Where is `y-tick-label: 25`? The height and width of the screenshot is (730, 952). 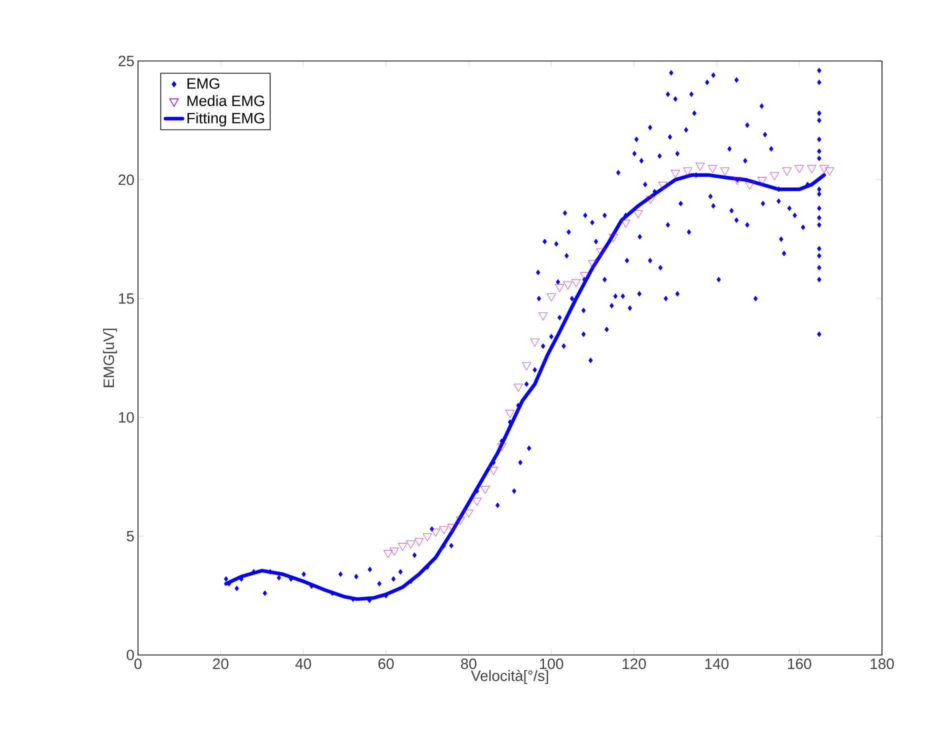
y-tick-label: 25 is located at coordinates (126, 61).